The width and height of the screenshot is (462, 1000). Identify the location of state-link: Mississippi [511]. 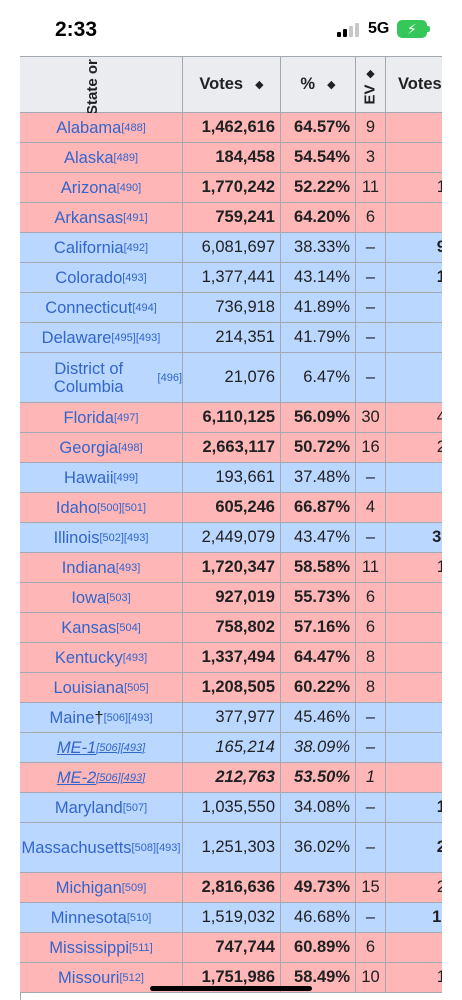
(101, 948).